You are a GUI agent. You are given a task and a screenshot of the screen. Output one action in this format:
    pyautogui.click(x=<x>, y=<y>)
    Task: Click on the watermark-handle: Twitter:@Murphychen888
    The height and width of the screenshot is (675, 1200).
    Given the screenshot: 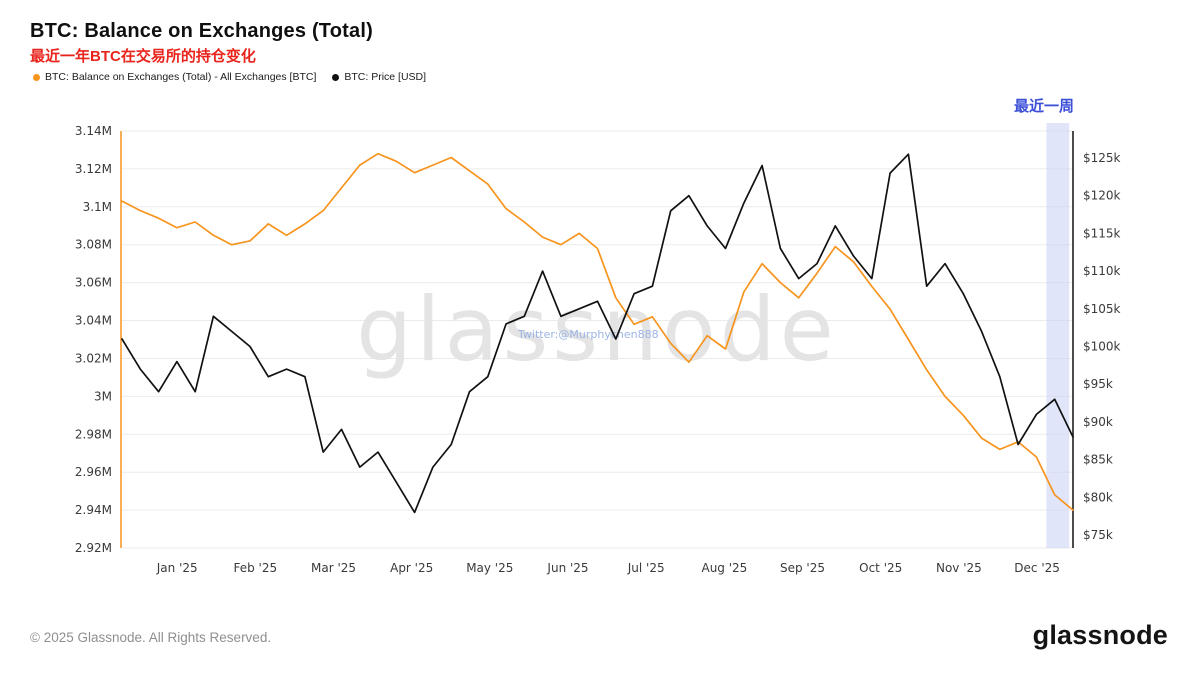 What is the action you would take?
    pyautogui.click(x=588, y=334)
    